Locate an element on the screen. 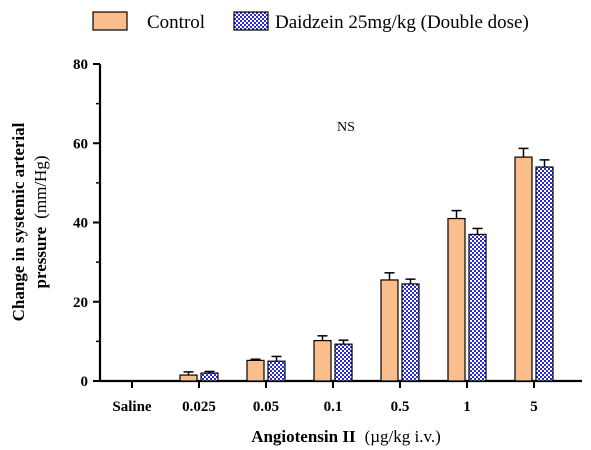 This screenshot has width=591, height=450. legend-label-daidzein: Daidzein 25mg/kg (Double dose) is located at coordinates (402, 22).